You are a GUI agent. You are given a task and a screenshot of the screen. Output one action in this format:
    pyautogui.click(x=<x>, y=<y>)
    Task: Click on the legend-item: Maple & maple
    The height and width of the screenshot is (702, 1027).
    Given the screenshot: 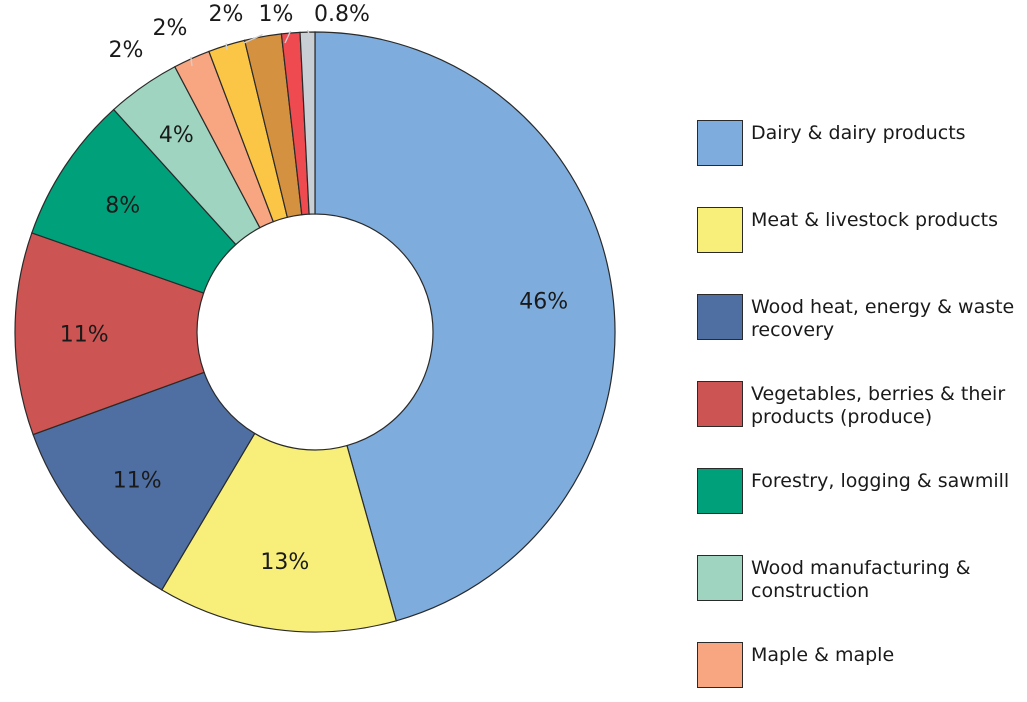 What is the action you would take?
    pyautogui.click(x=862, y=672)
    